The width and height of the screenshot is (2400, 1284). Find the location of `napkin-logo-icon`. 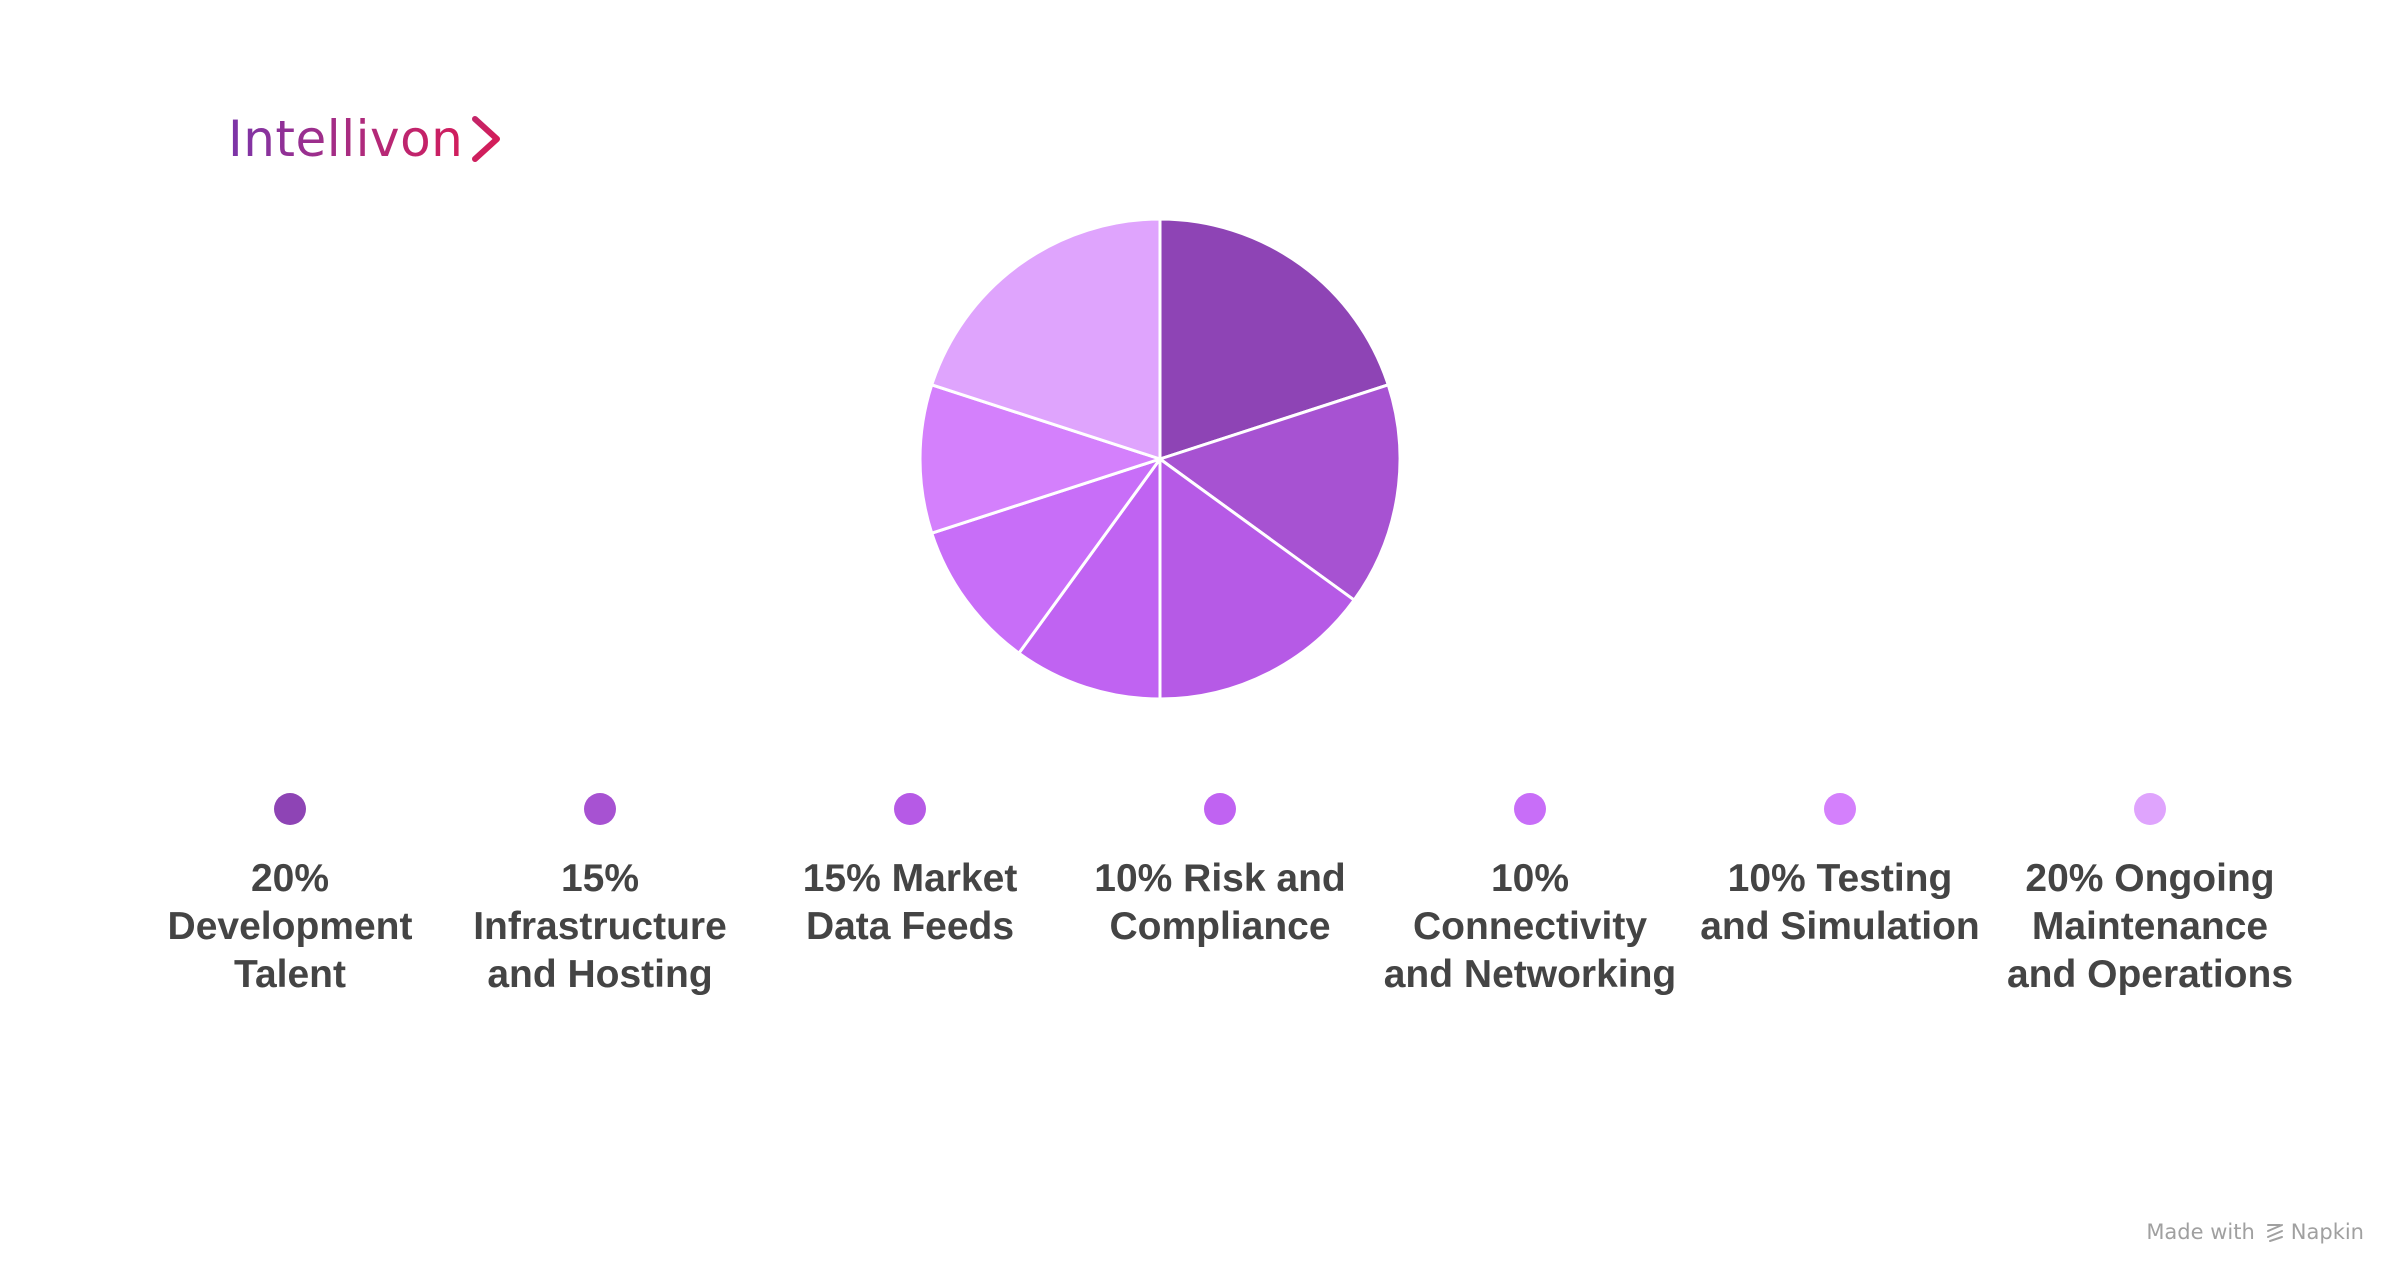

napkin-logo-icon is located at coordinates (2274, 1233).